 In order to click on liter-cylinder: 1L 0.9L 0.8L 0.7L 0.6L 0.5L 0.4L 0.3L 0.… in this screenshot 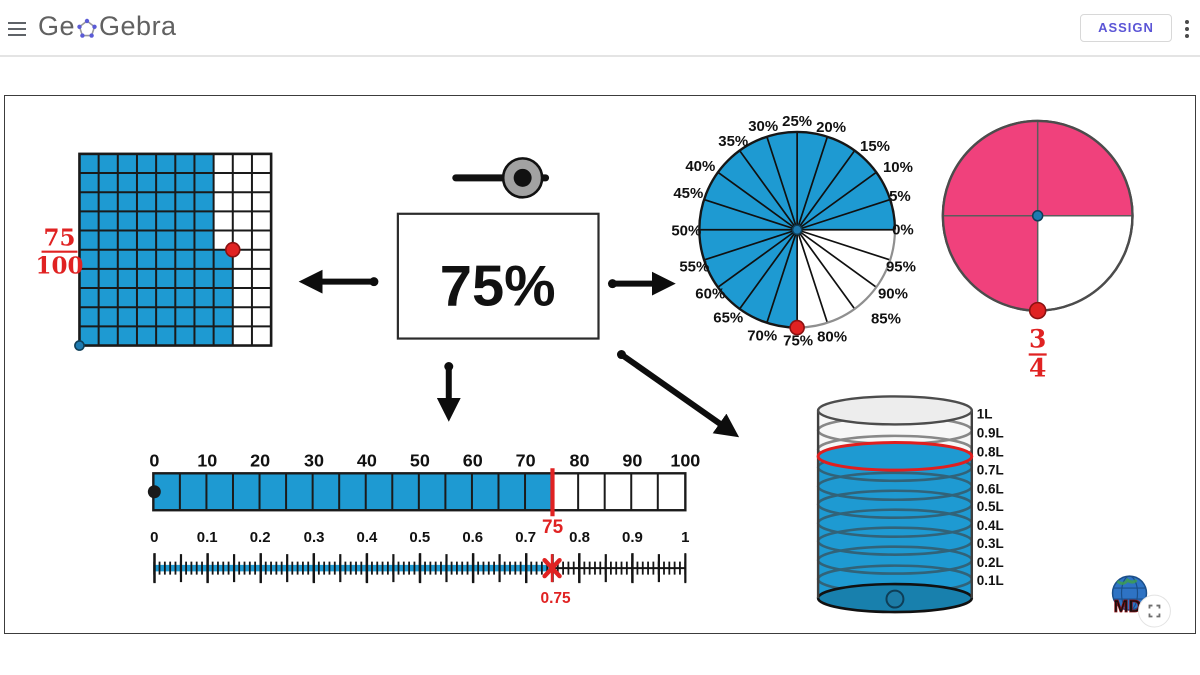, I will do `click(910, 504)`.